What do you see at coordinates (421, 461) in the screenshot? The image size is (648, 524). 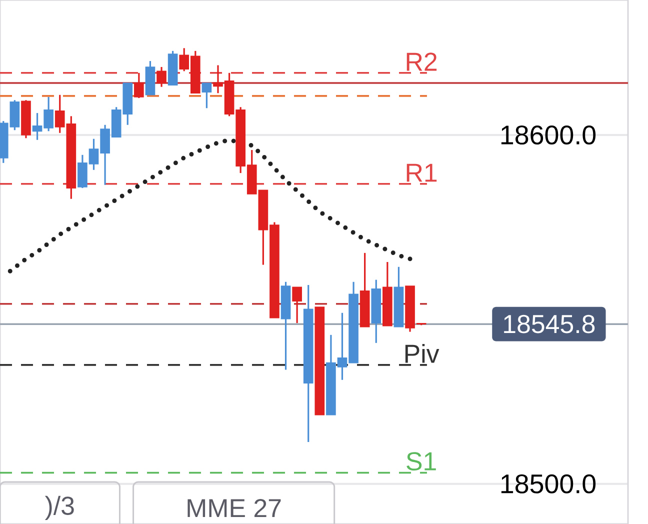 I see `ref-line-label: S1` at bounding box center [421, 461].